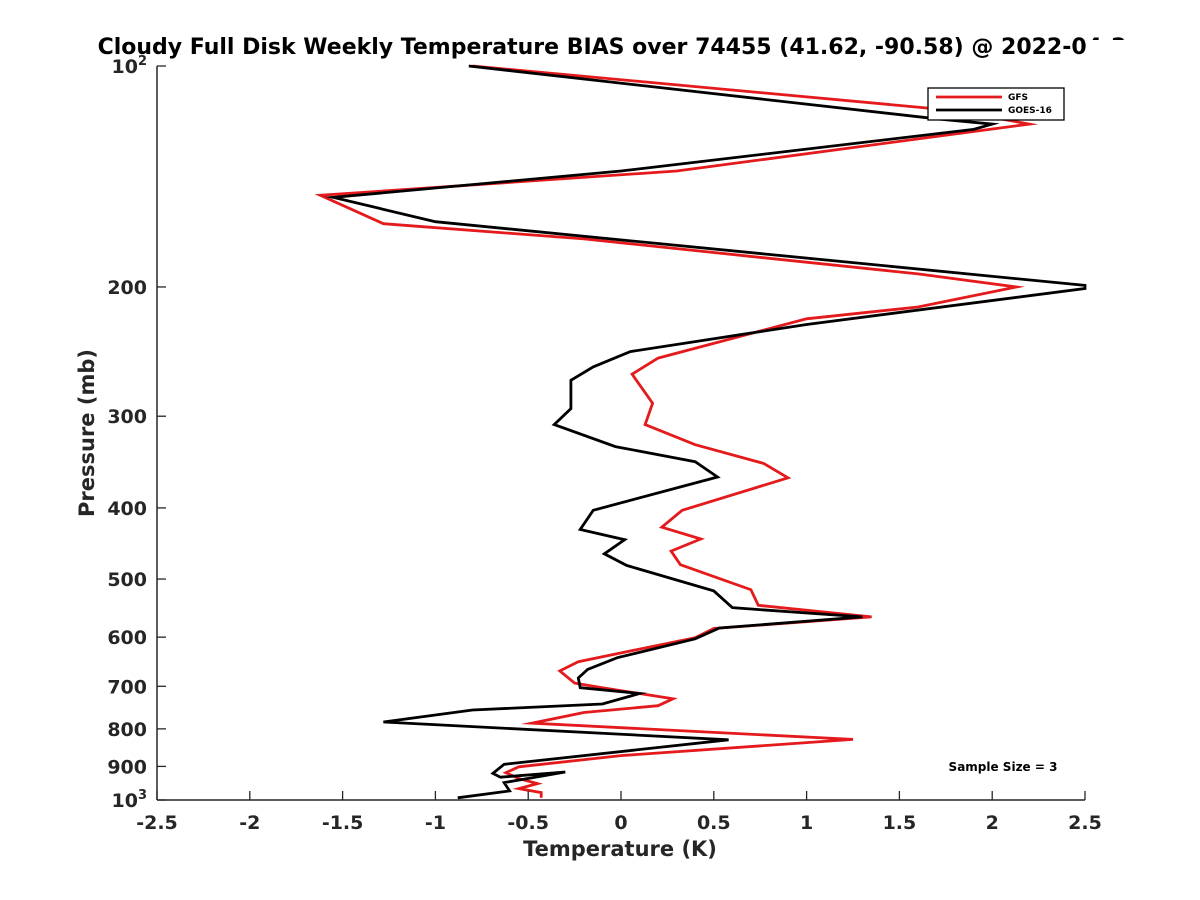 This screenshot has height=900, width=1200. I want to click on plot-clip-right, so click(1143, 421).